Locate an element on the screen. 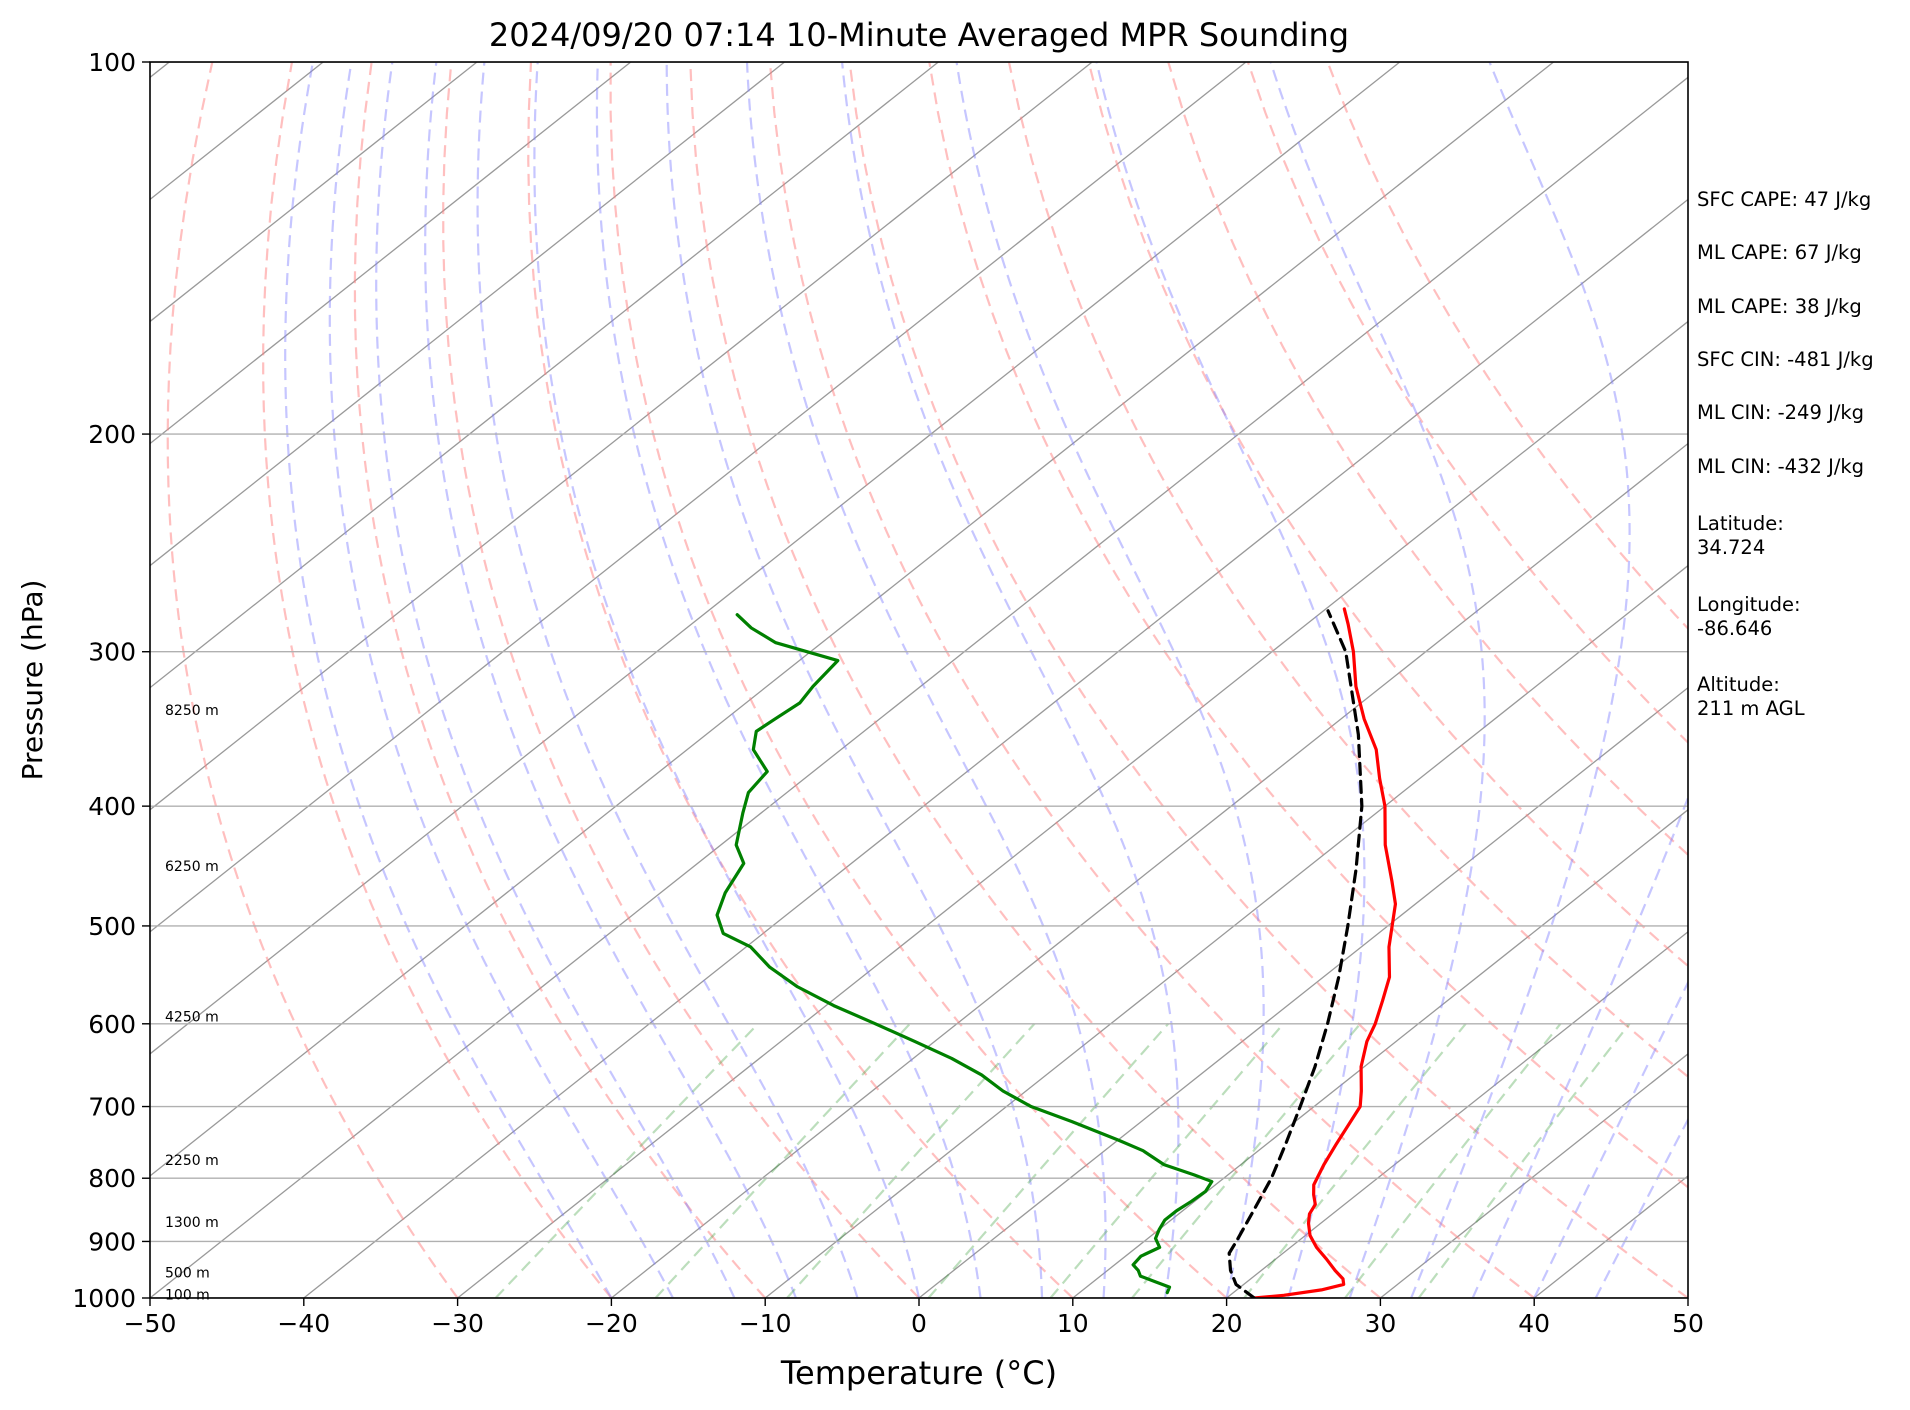 This screenshot has height=1410, width=1910. x-tick-label: 50 is located at coordinates (1688, 1323).